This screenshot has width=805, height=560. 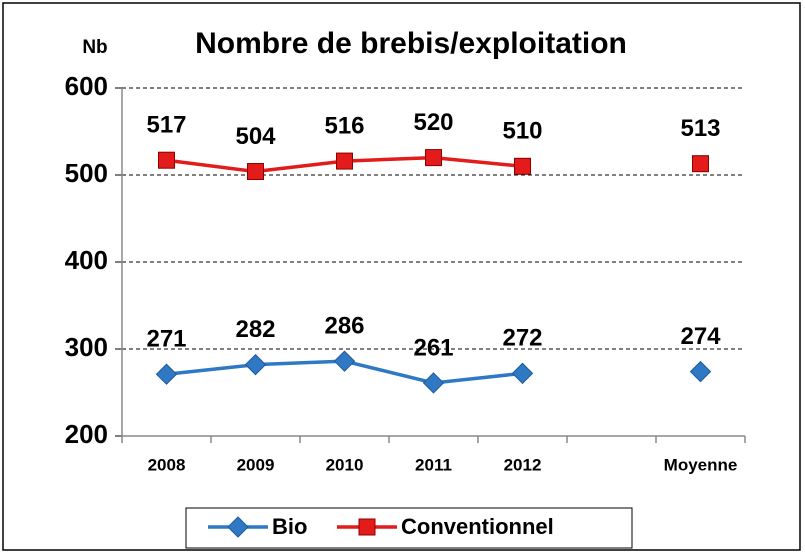 I want to click on data-label: 516, so click(x=344, y=125).